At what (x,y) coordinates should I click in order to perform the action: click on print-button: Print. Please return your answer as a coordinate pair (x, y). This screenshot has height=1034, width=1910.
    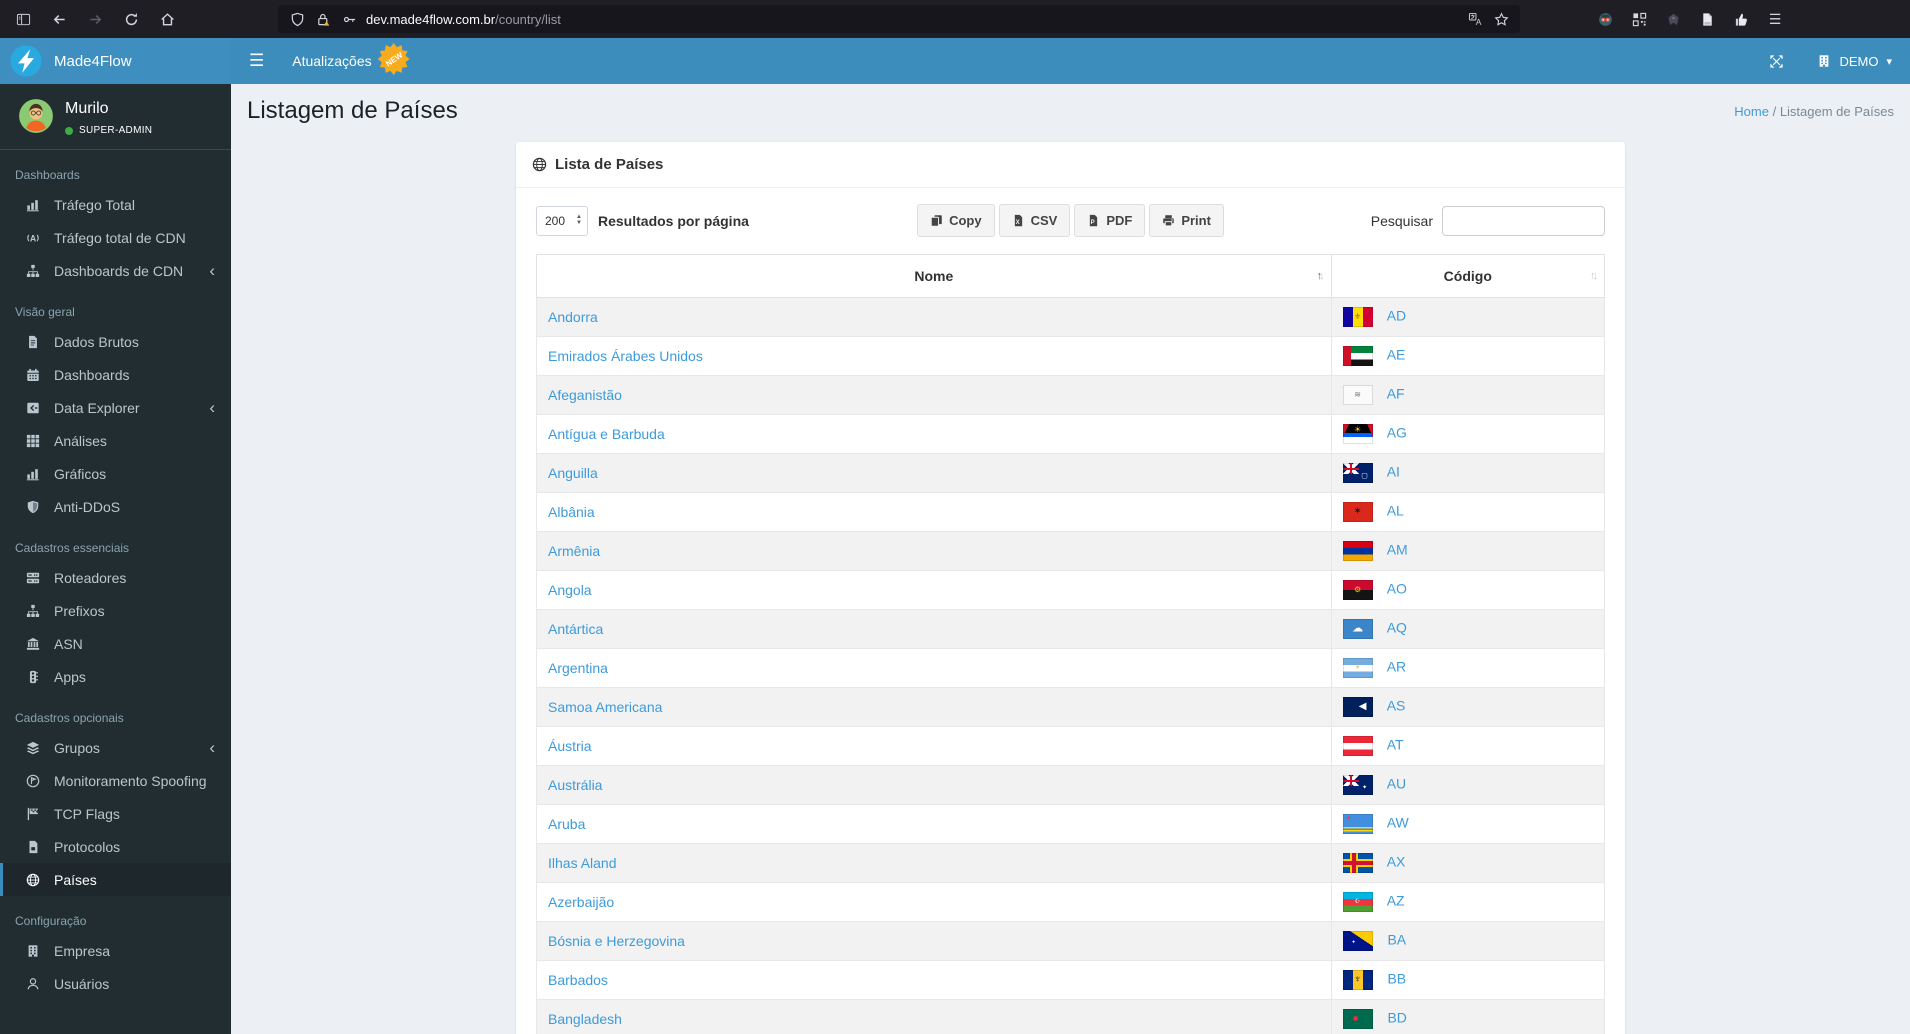
    Looking at the image, I should click on (1186, 220).